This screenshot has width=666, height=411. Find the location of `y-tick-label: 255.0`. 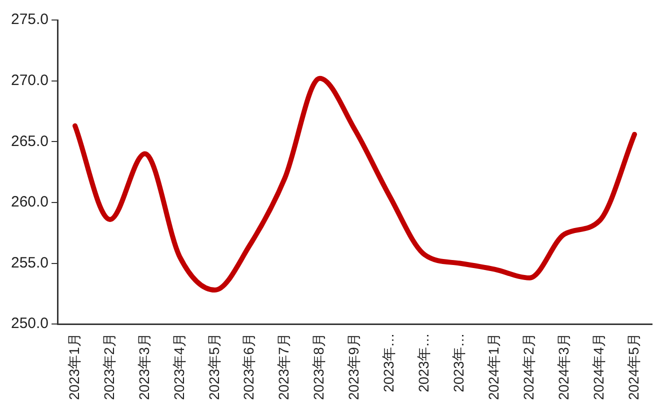

y-tick-label: 255.0 is located at coordinates (29, 263).